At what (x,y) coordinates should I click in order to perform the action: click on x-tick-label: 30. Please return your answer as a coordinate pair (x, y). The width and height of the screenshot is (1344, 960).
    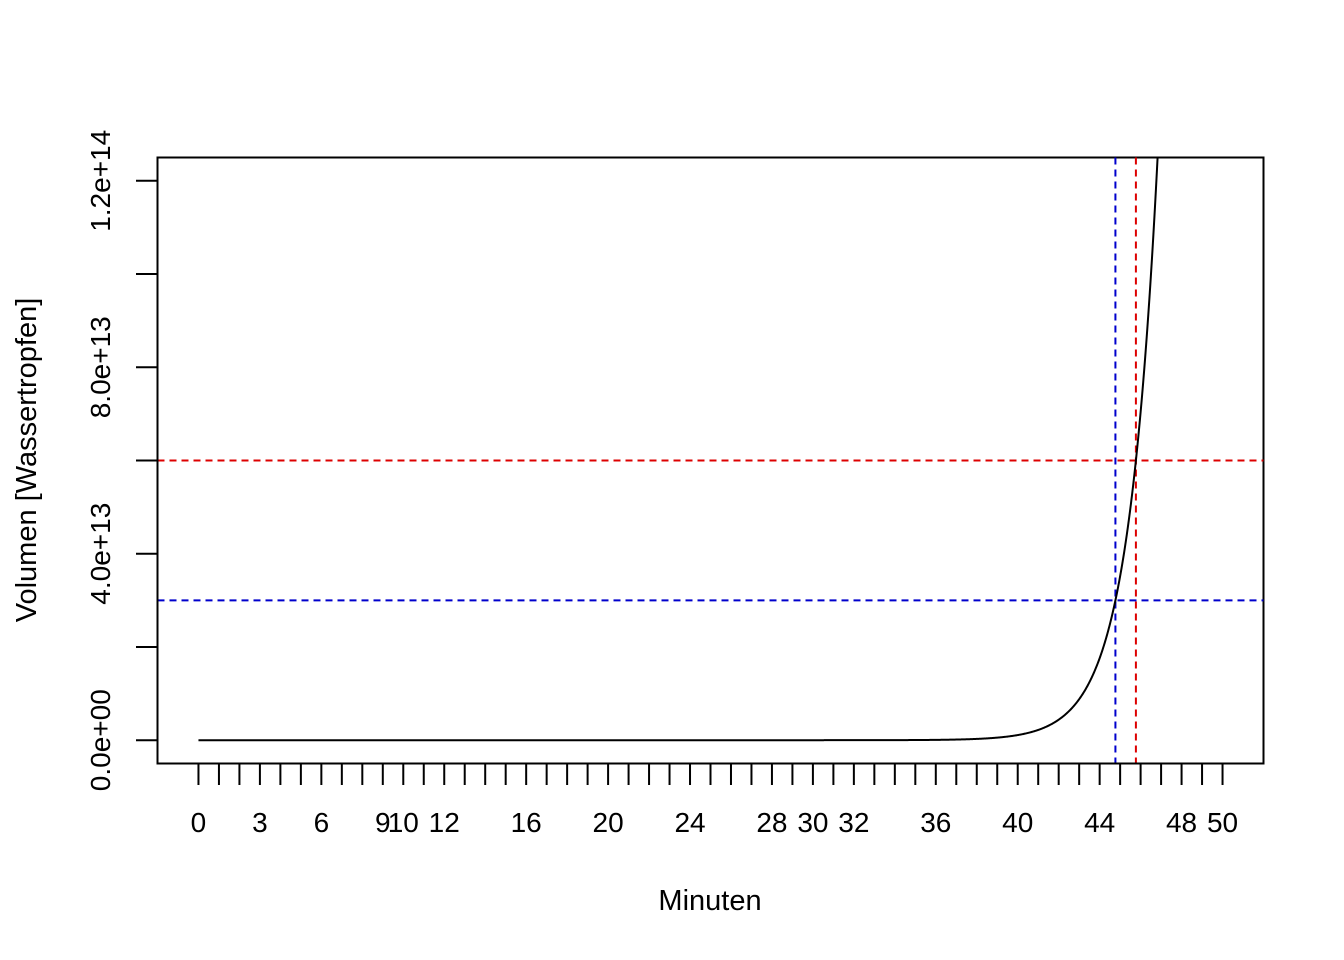
    Looking at the image, I should click on (812, 822).